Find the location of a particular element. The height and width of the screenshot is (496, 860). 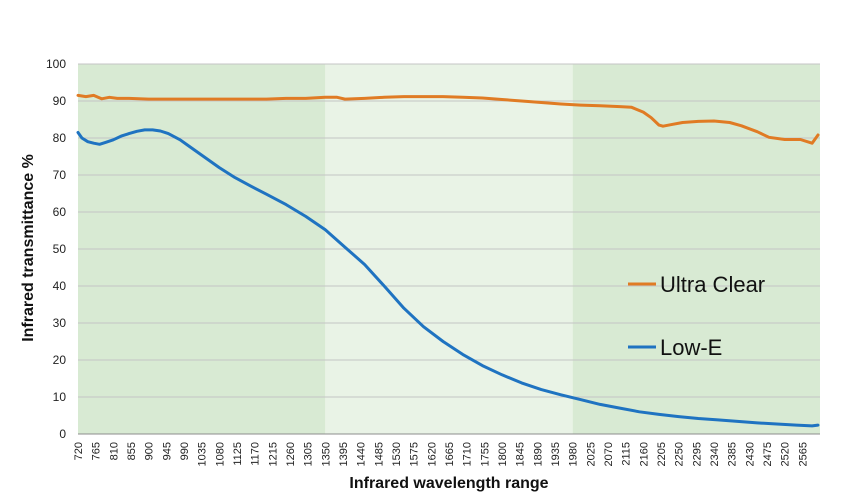

x-tick-label: 2565 is located at coordinates (803, 454).